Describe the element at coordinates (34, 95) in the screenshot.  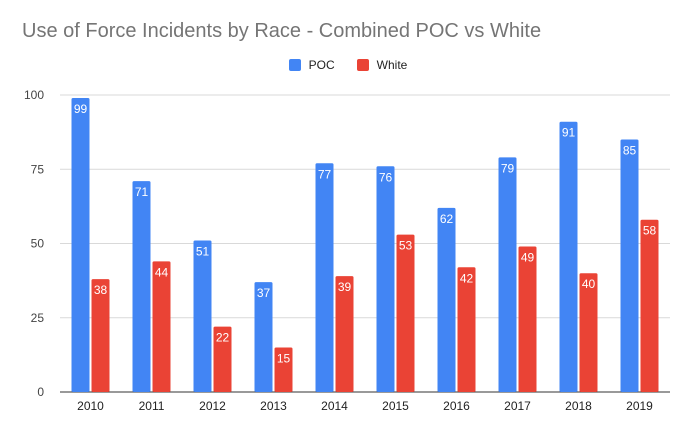
I see `y-tick-label: 100` at that location.